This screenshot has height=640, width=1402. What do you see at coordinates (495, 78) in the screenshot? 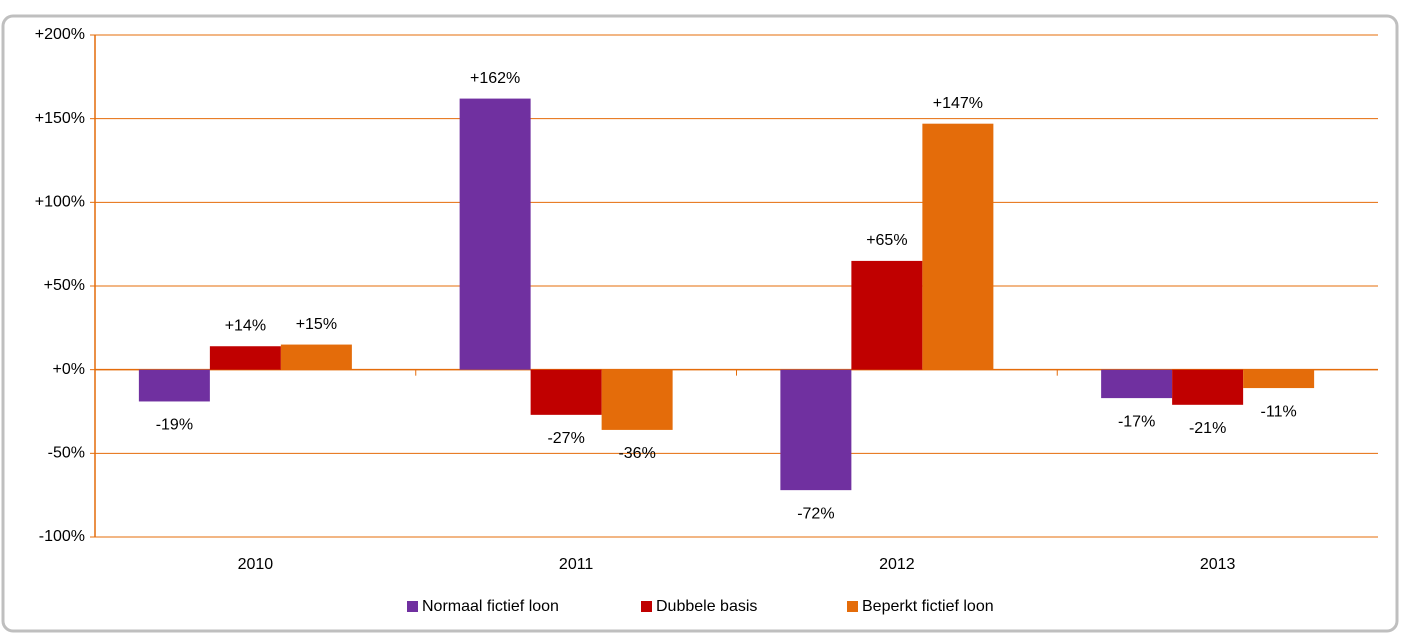
I see `data-label: +162%` at bounding box center [495, 78].